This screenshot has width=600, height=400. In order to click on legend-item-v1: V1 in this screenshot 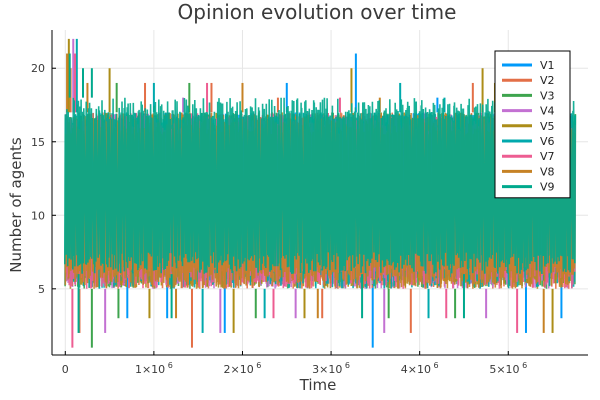, I will do `click(528, 65)`.